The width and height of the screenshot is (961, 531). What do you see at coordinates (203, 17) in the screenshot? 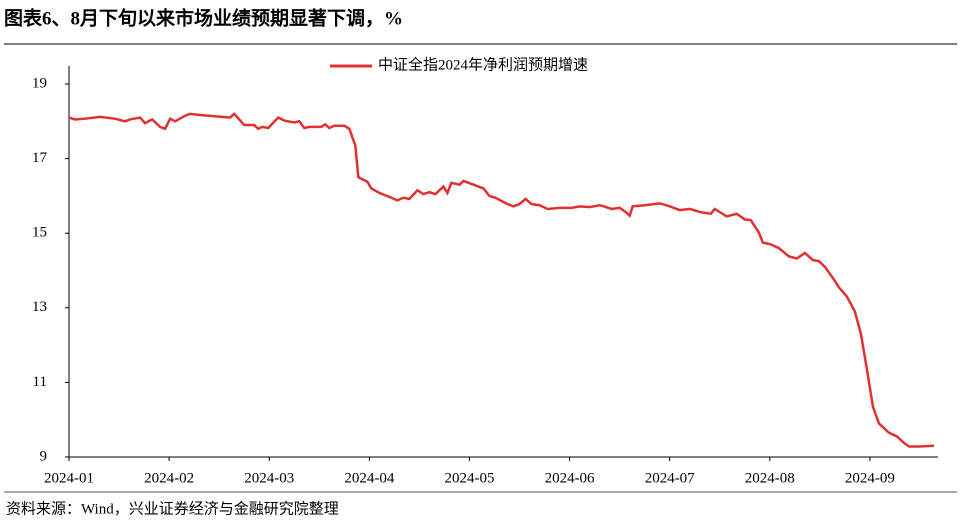
I see `chart-title: 图表6、8月下旬以来市场业绩预期显著下调，%` at bounding box center [203, 17].